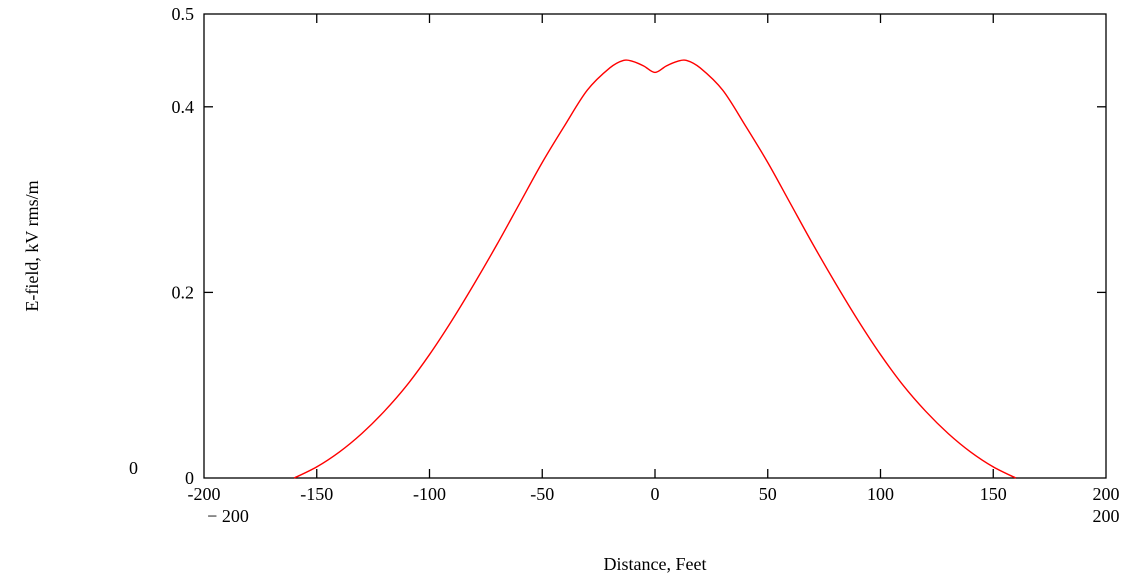 The width and height of the screenshot is (1132, 580). What do you see at coordinates (1106, 494) in the screenshot?
I see `x-tick-label: 200` at bounding box center [1106, 494].